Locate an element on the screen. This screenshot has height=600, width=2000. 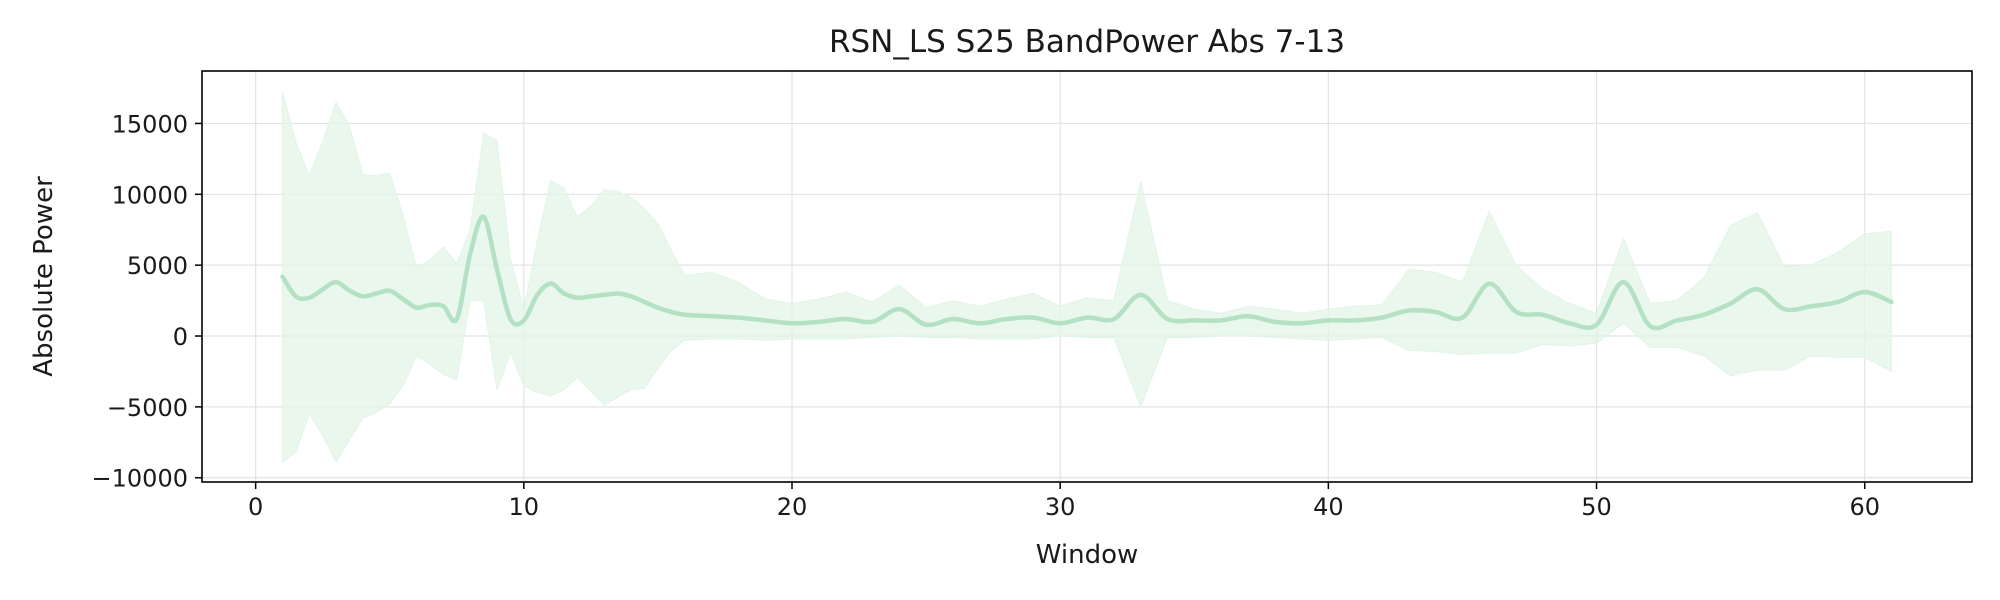
y-tick-label: −10000 is located at coordinates (140, 479).